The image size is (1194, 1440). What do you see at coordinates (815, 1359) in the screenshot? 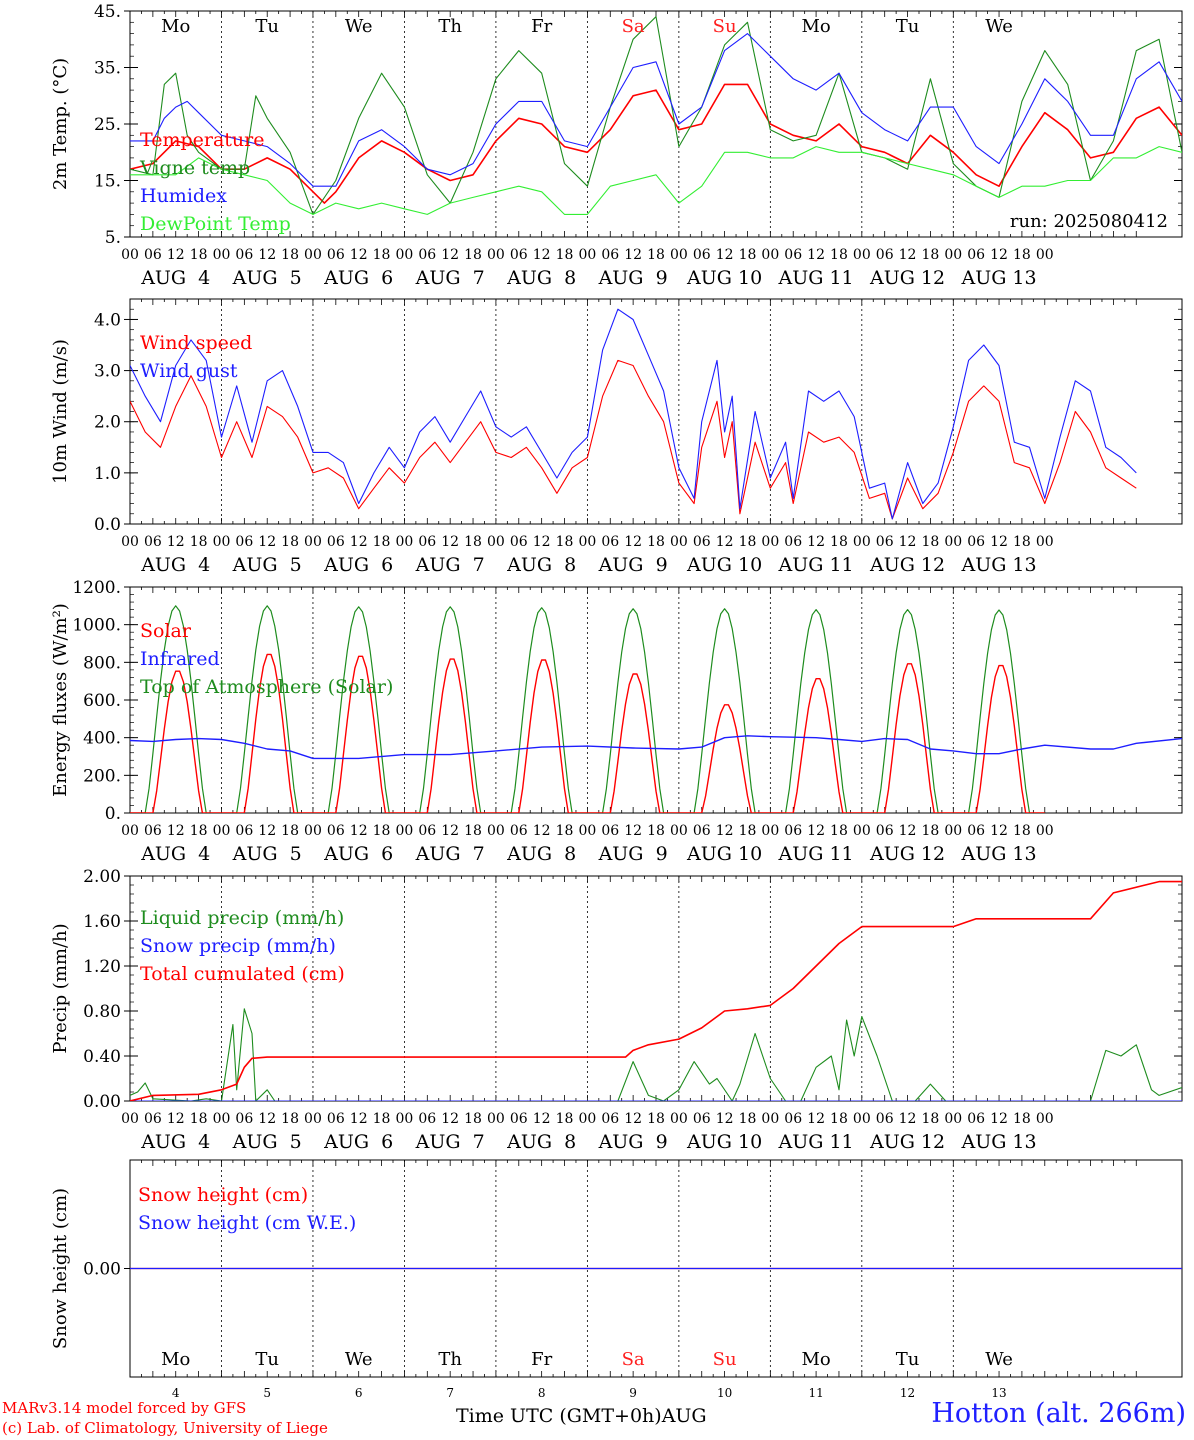
I see `day-name-label: Mo` at bounding box center [815, 1359].